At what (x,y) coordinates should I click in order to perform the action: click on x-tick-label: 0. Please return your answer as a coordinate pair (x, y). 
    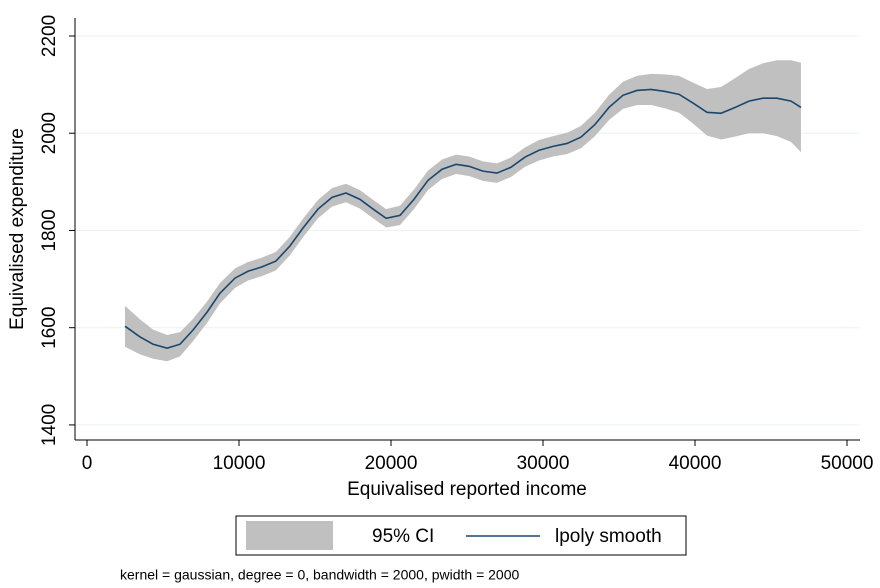
    Looking at the image, I should click on (87, 463).